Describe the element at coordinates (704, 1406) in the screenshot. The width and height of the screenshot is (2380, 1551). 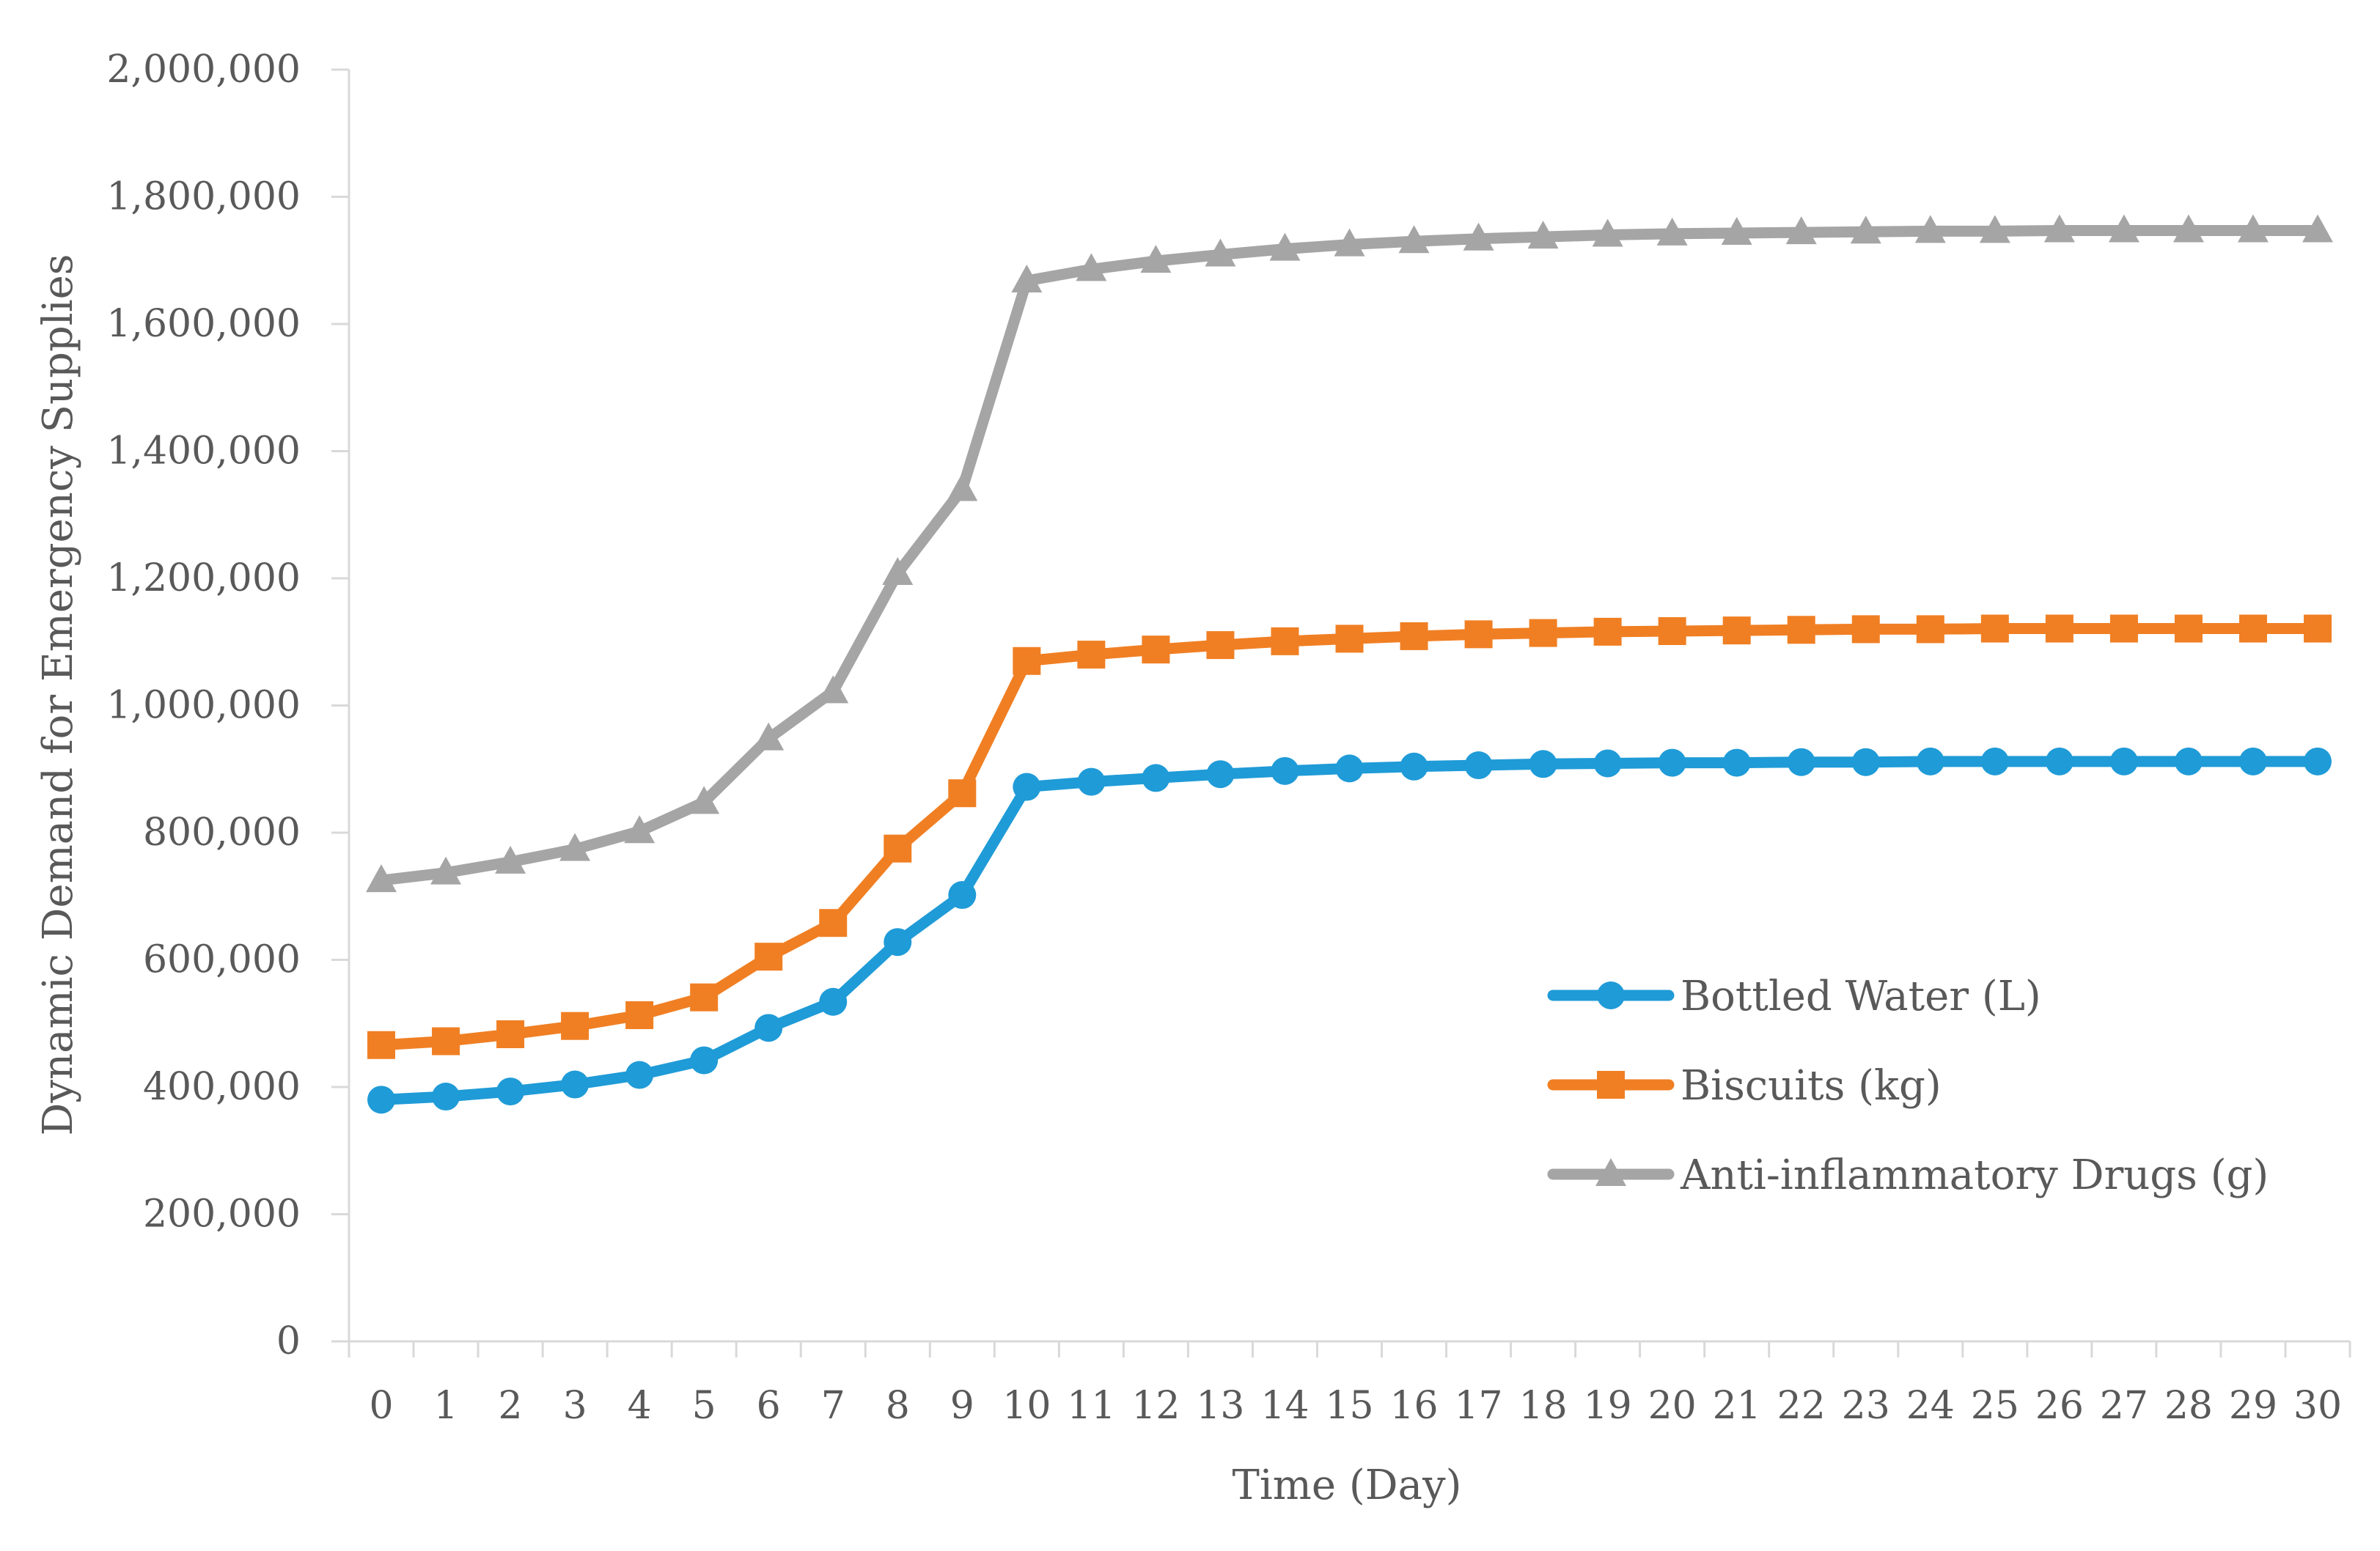
I see `x-tick-label: 5` at that location.